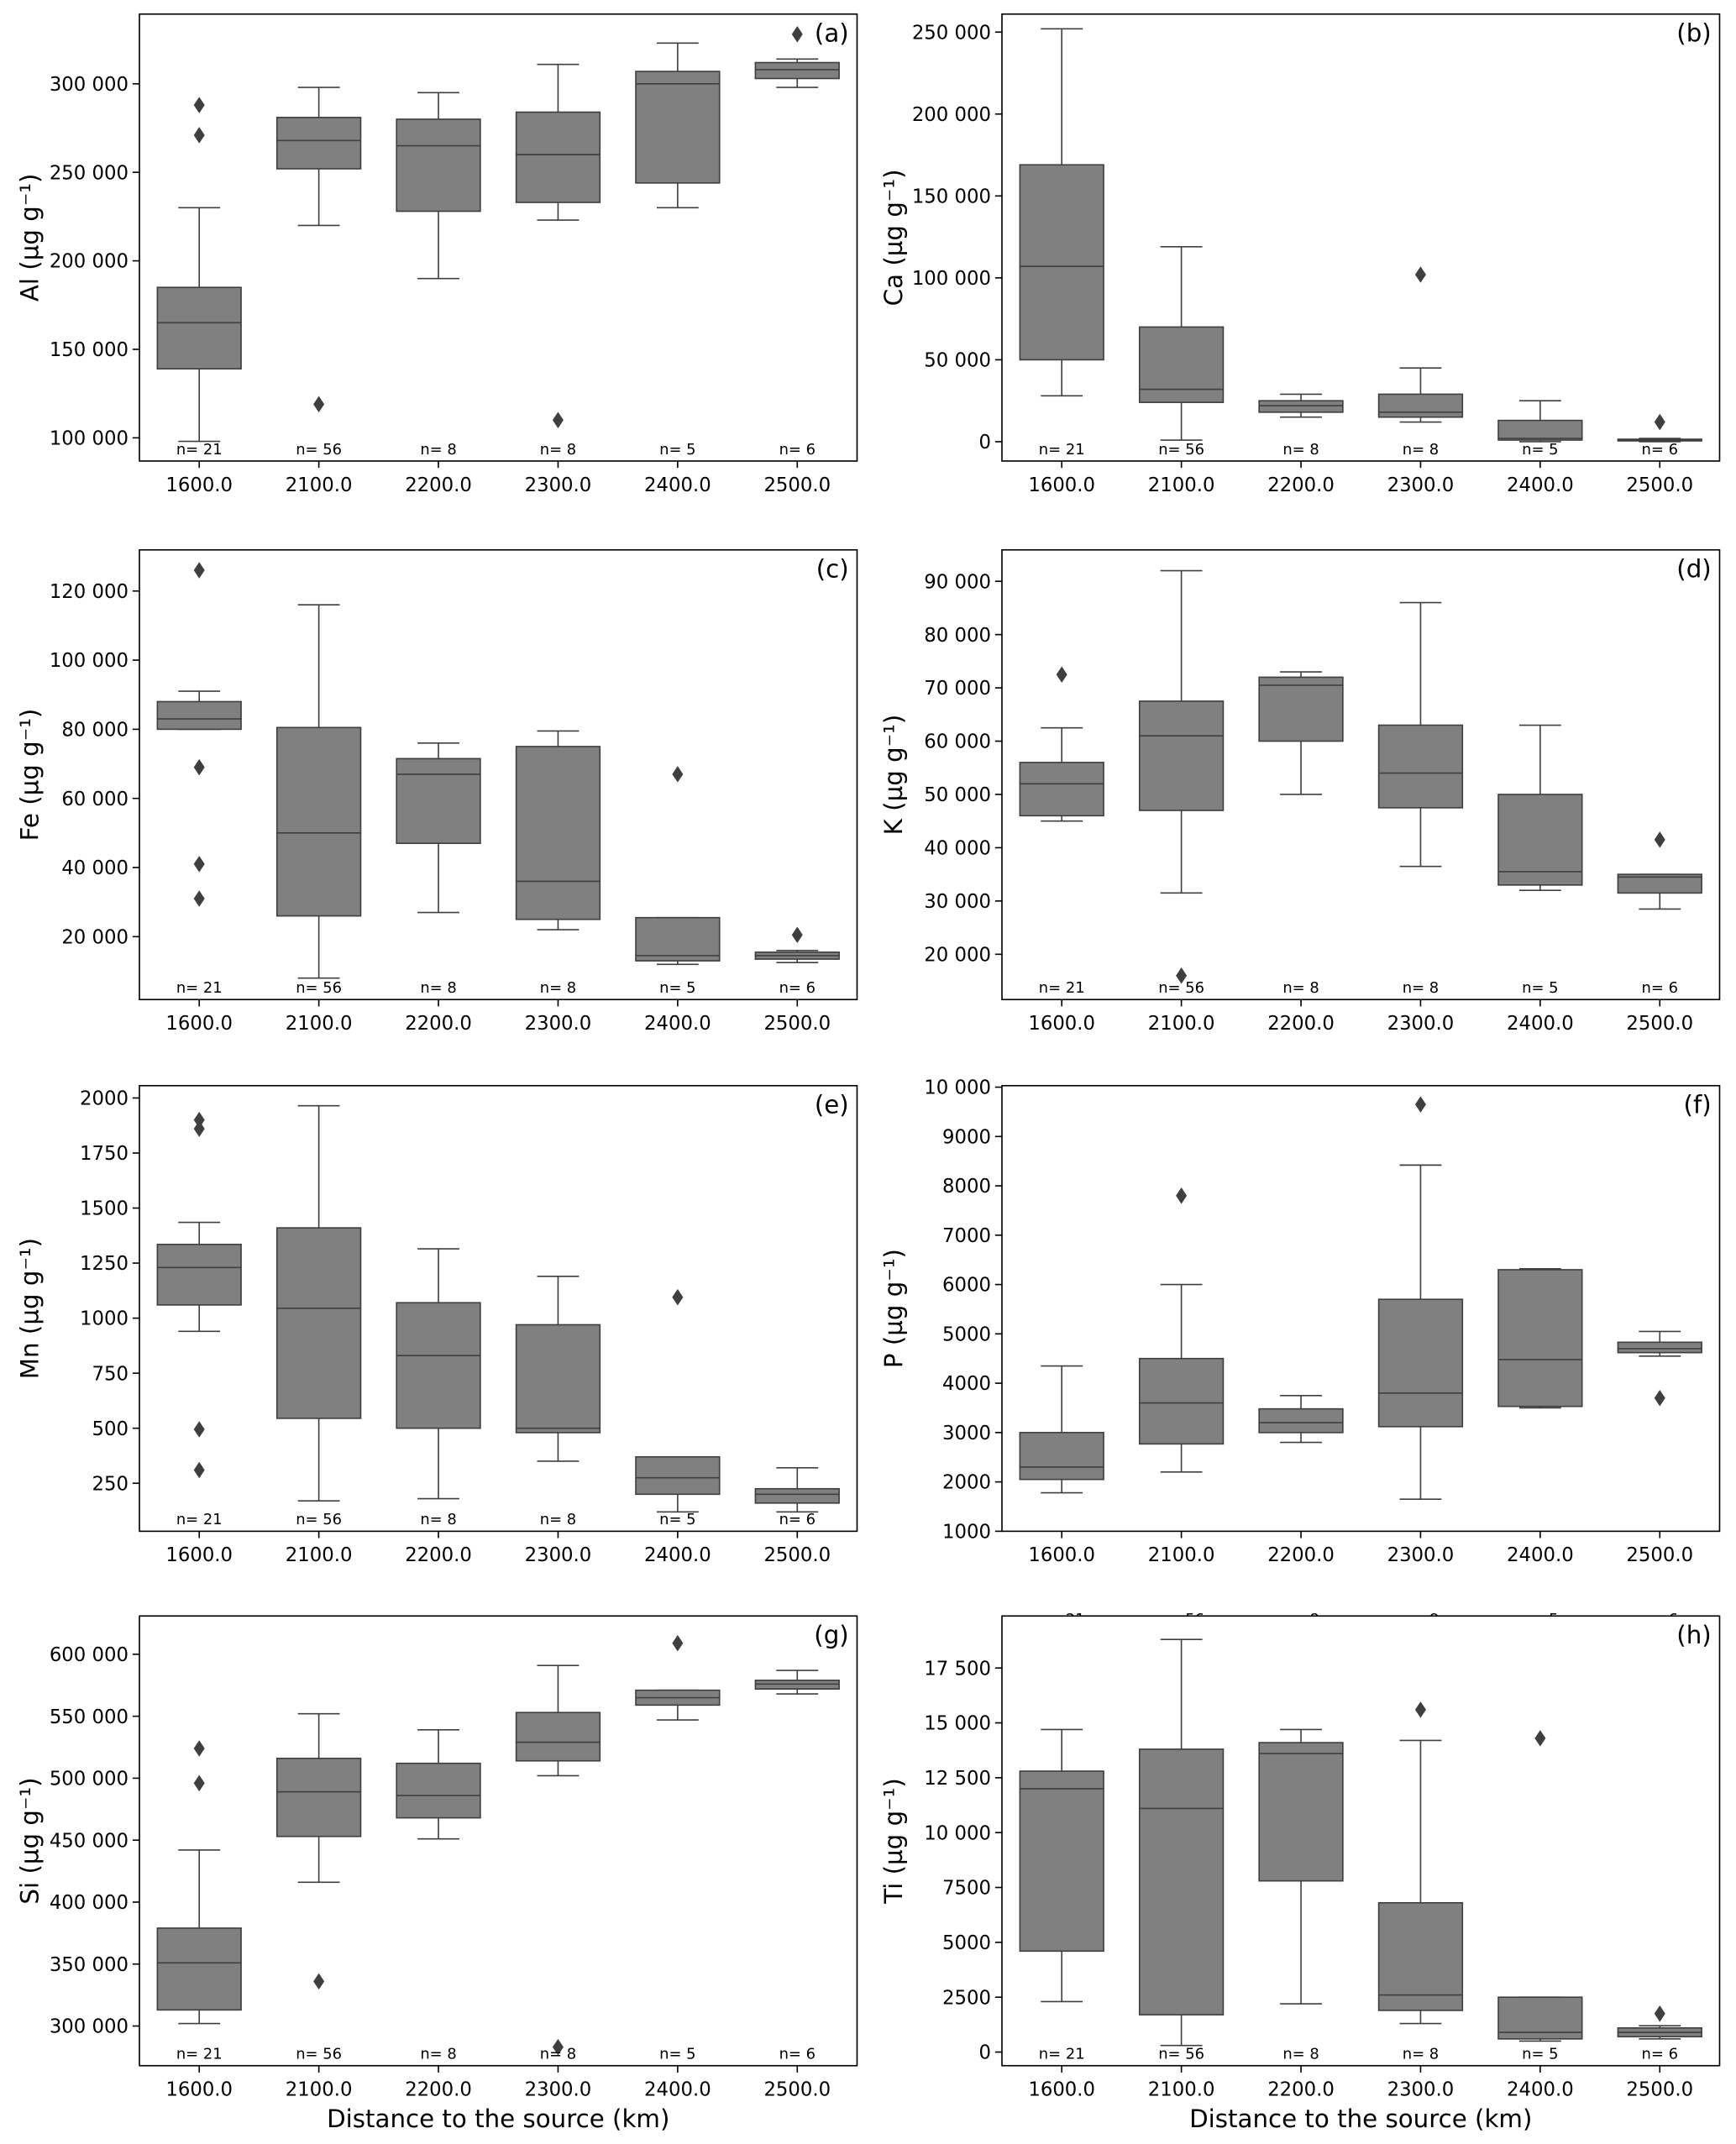  What do you see at coordinates (957, 361) in the screenshot?
I see `y-tick-label: 50 000` at bounding box center [957, 361].